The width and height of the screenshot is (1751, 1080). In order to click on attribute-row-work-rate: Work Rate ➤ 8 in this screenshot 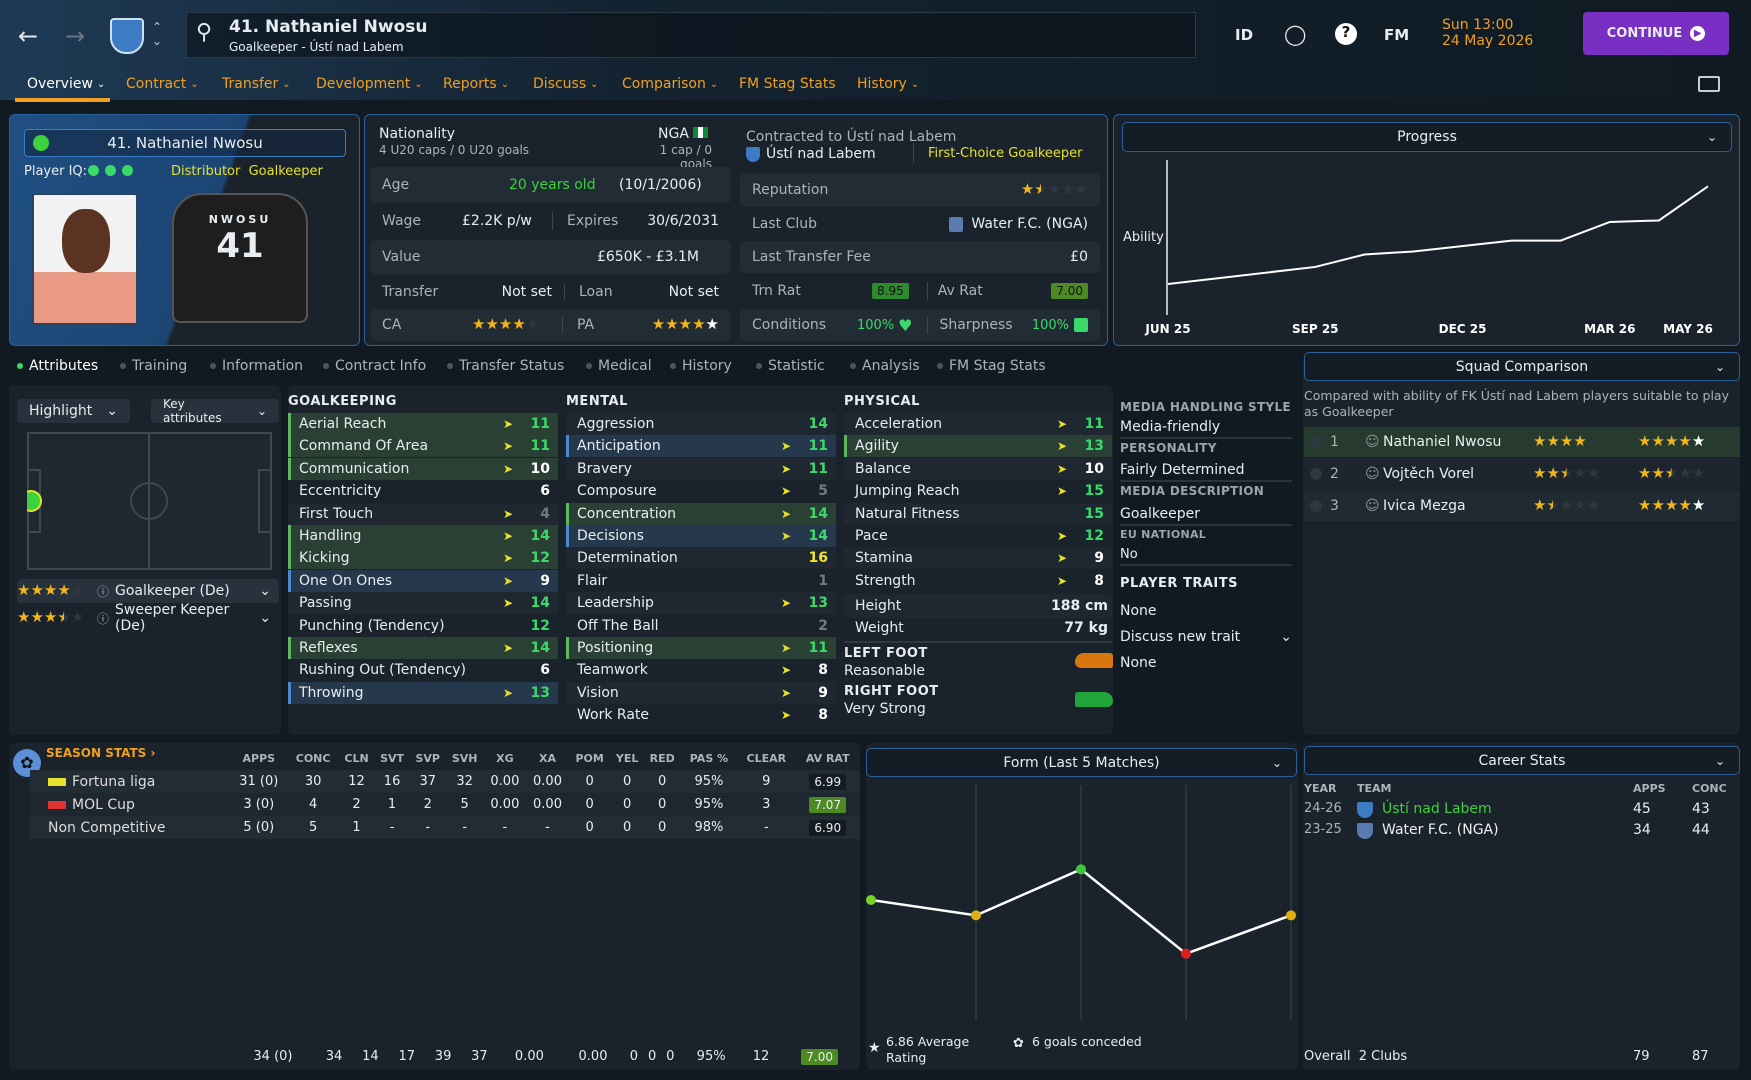, I will do `click(701, 715)`.